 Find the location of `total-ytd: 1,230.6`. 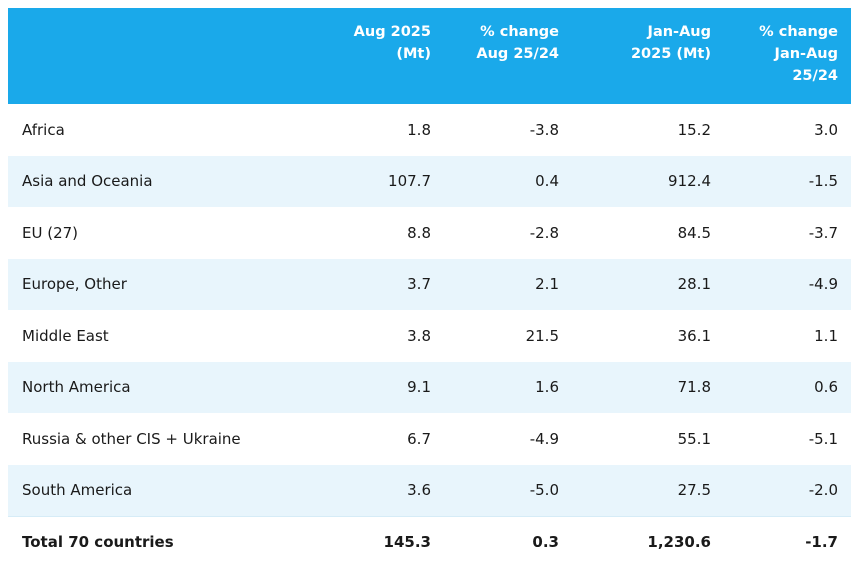

total-ytd: 1,230.6 is located at coordinates (648, 541).